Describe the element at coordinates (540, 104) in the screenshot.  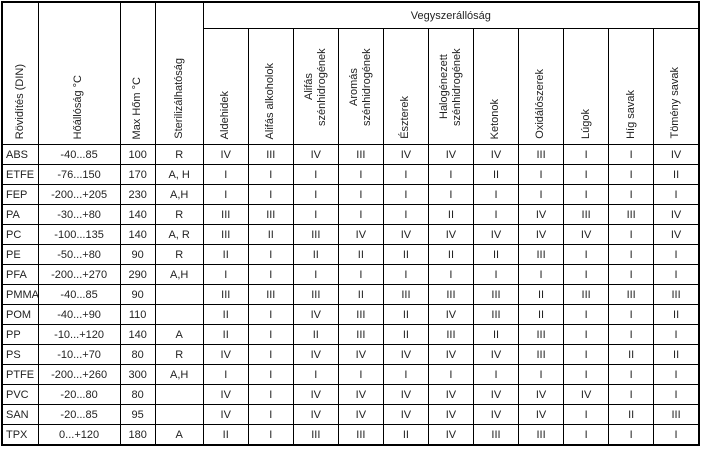
I see `chem-header-8-label: Oxidálószerek` at that location.